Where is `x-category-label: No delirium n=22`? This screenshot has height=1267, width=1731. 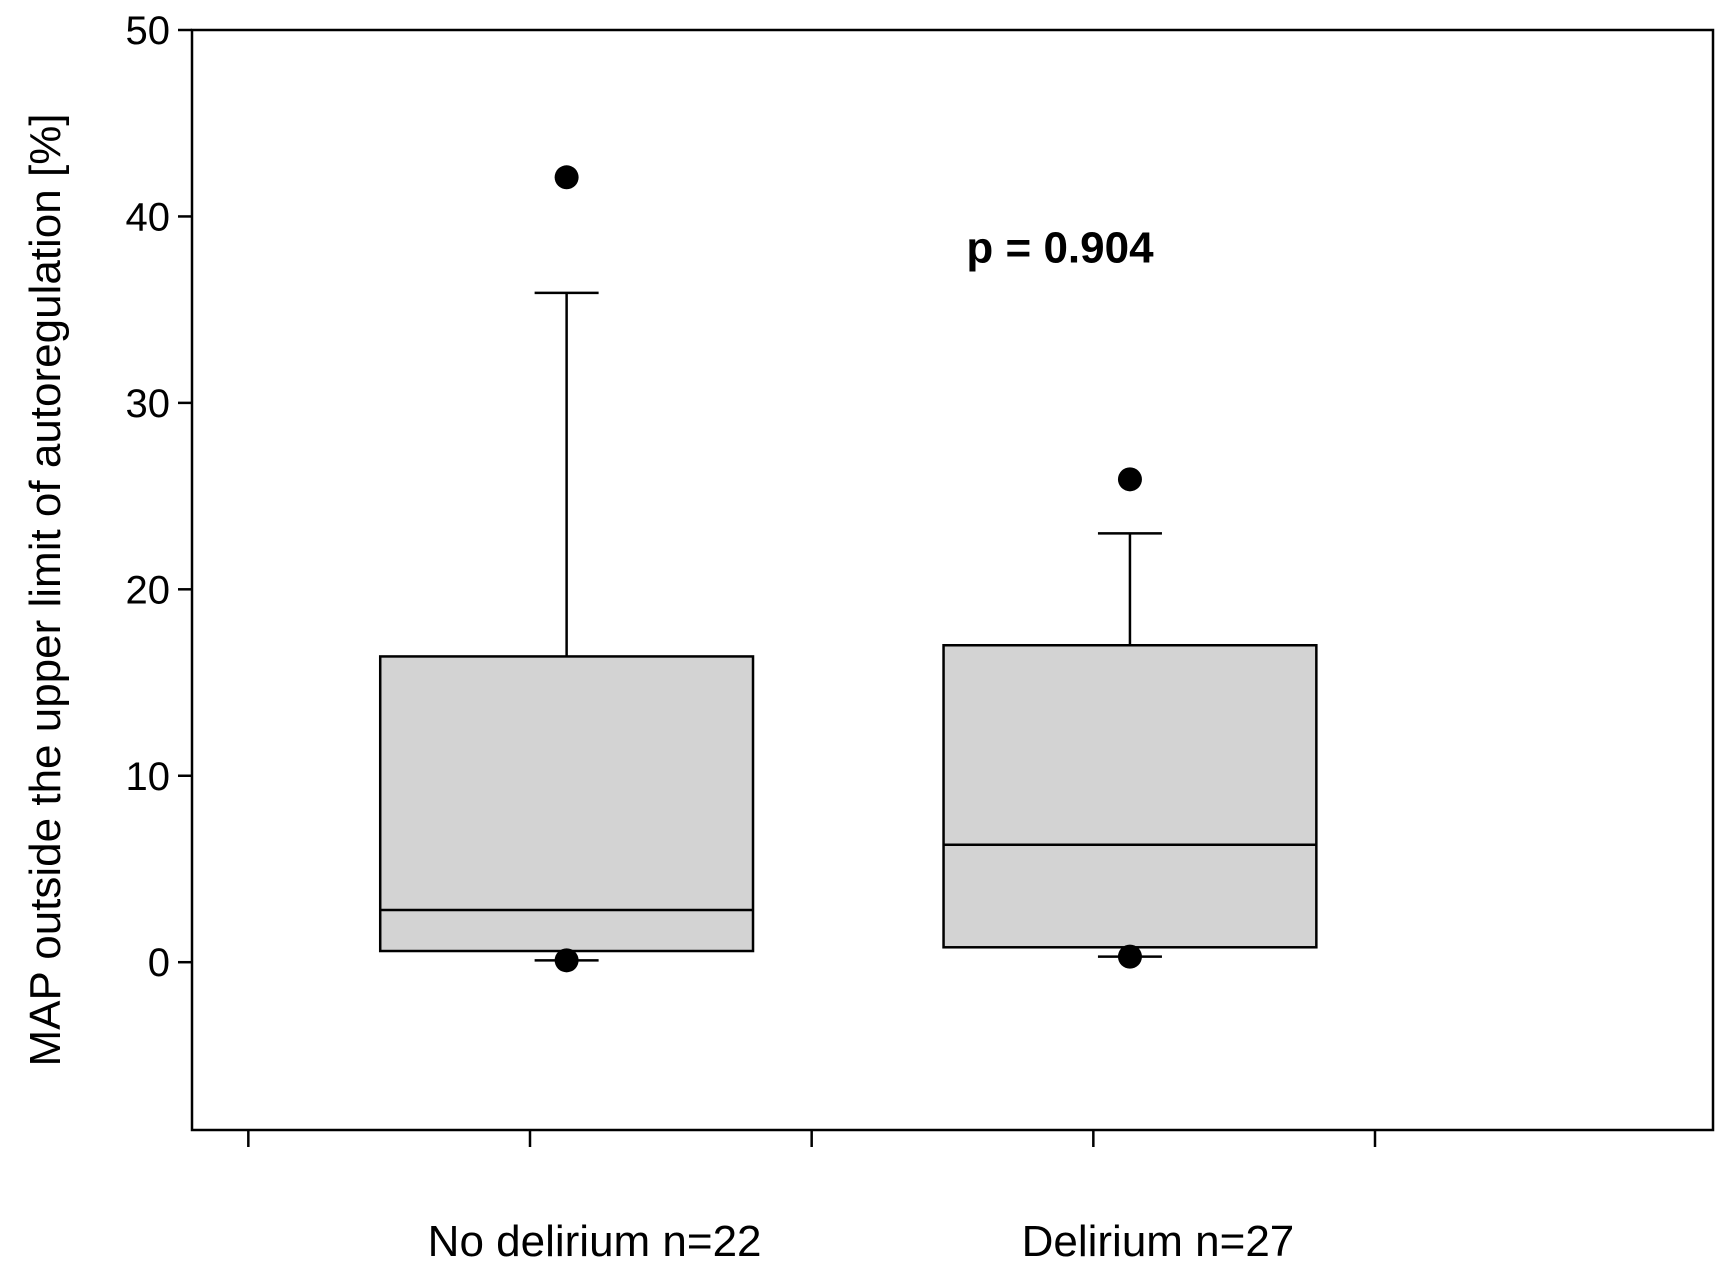 x-category-label: No delirium n=22 is located at coordinates (595, 1241).